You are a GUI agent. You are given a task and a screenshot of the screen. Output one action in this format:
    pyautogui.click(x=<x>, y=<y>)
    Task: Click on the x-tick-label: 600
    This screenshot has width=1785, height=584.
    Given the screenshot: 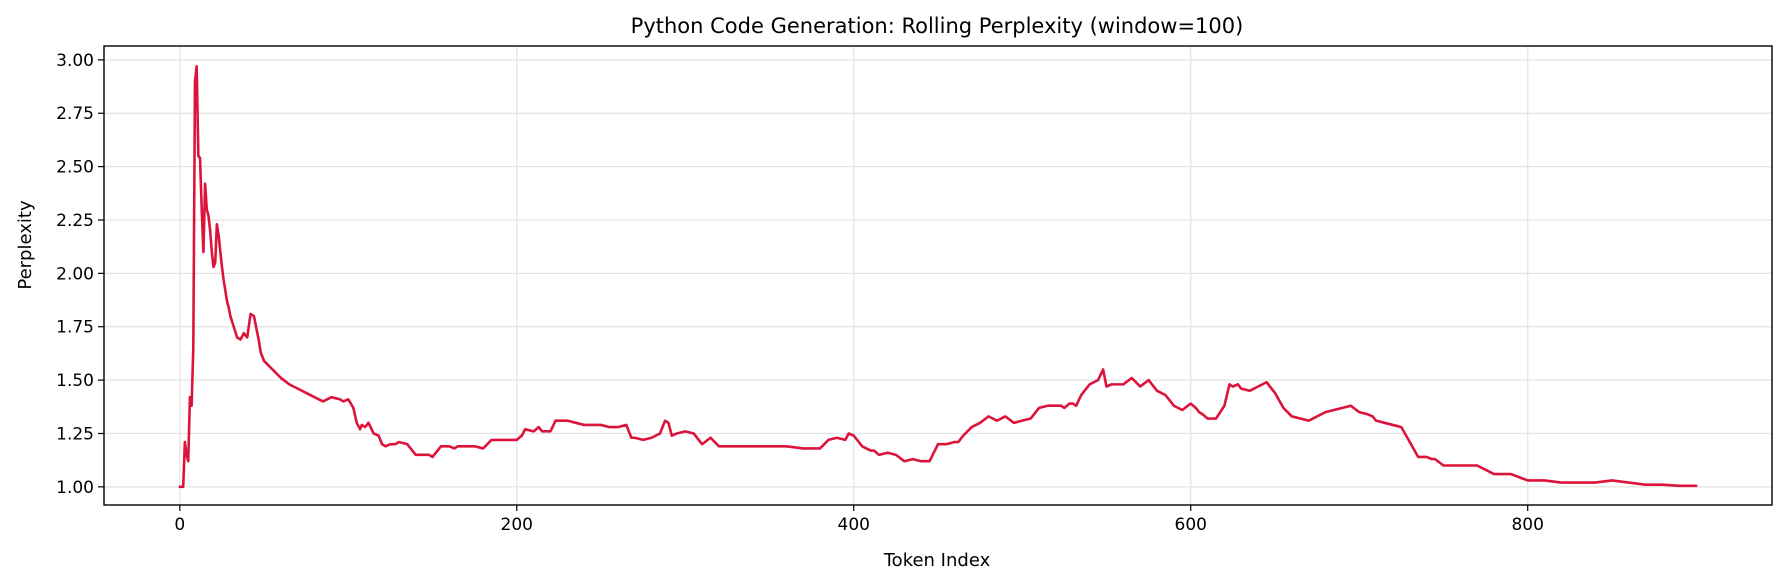 What is the action you would take?
    pyautogui.click(x=1191, y=525)
    